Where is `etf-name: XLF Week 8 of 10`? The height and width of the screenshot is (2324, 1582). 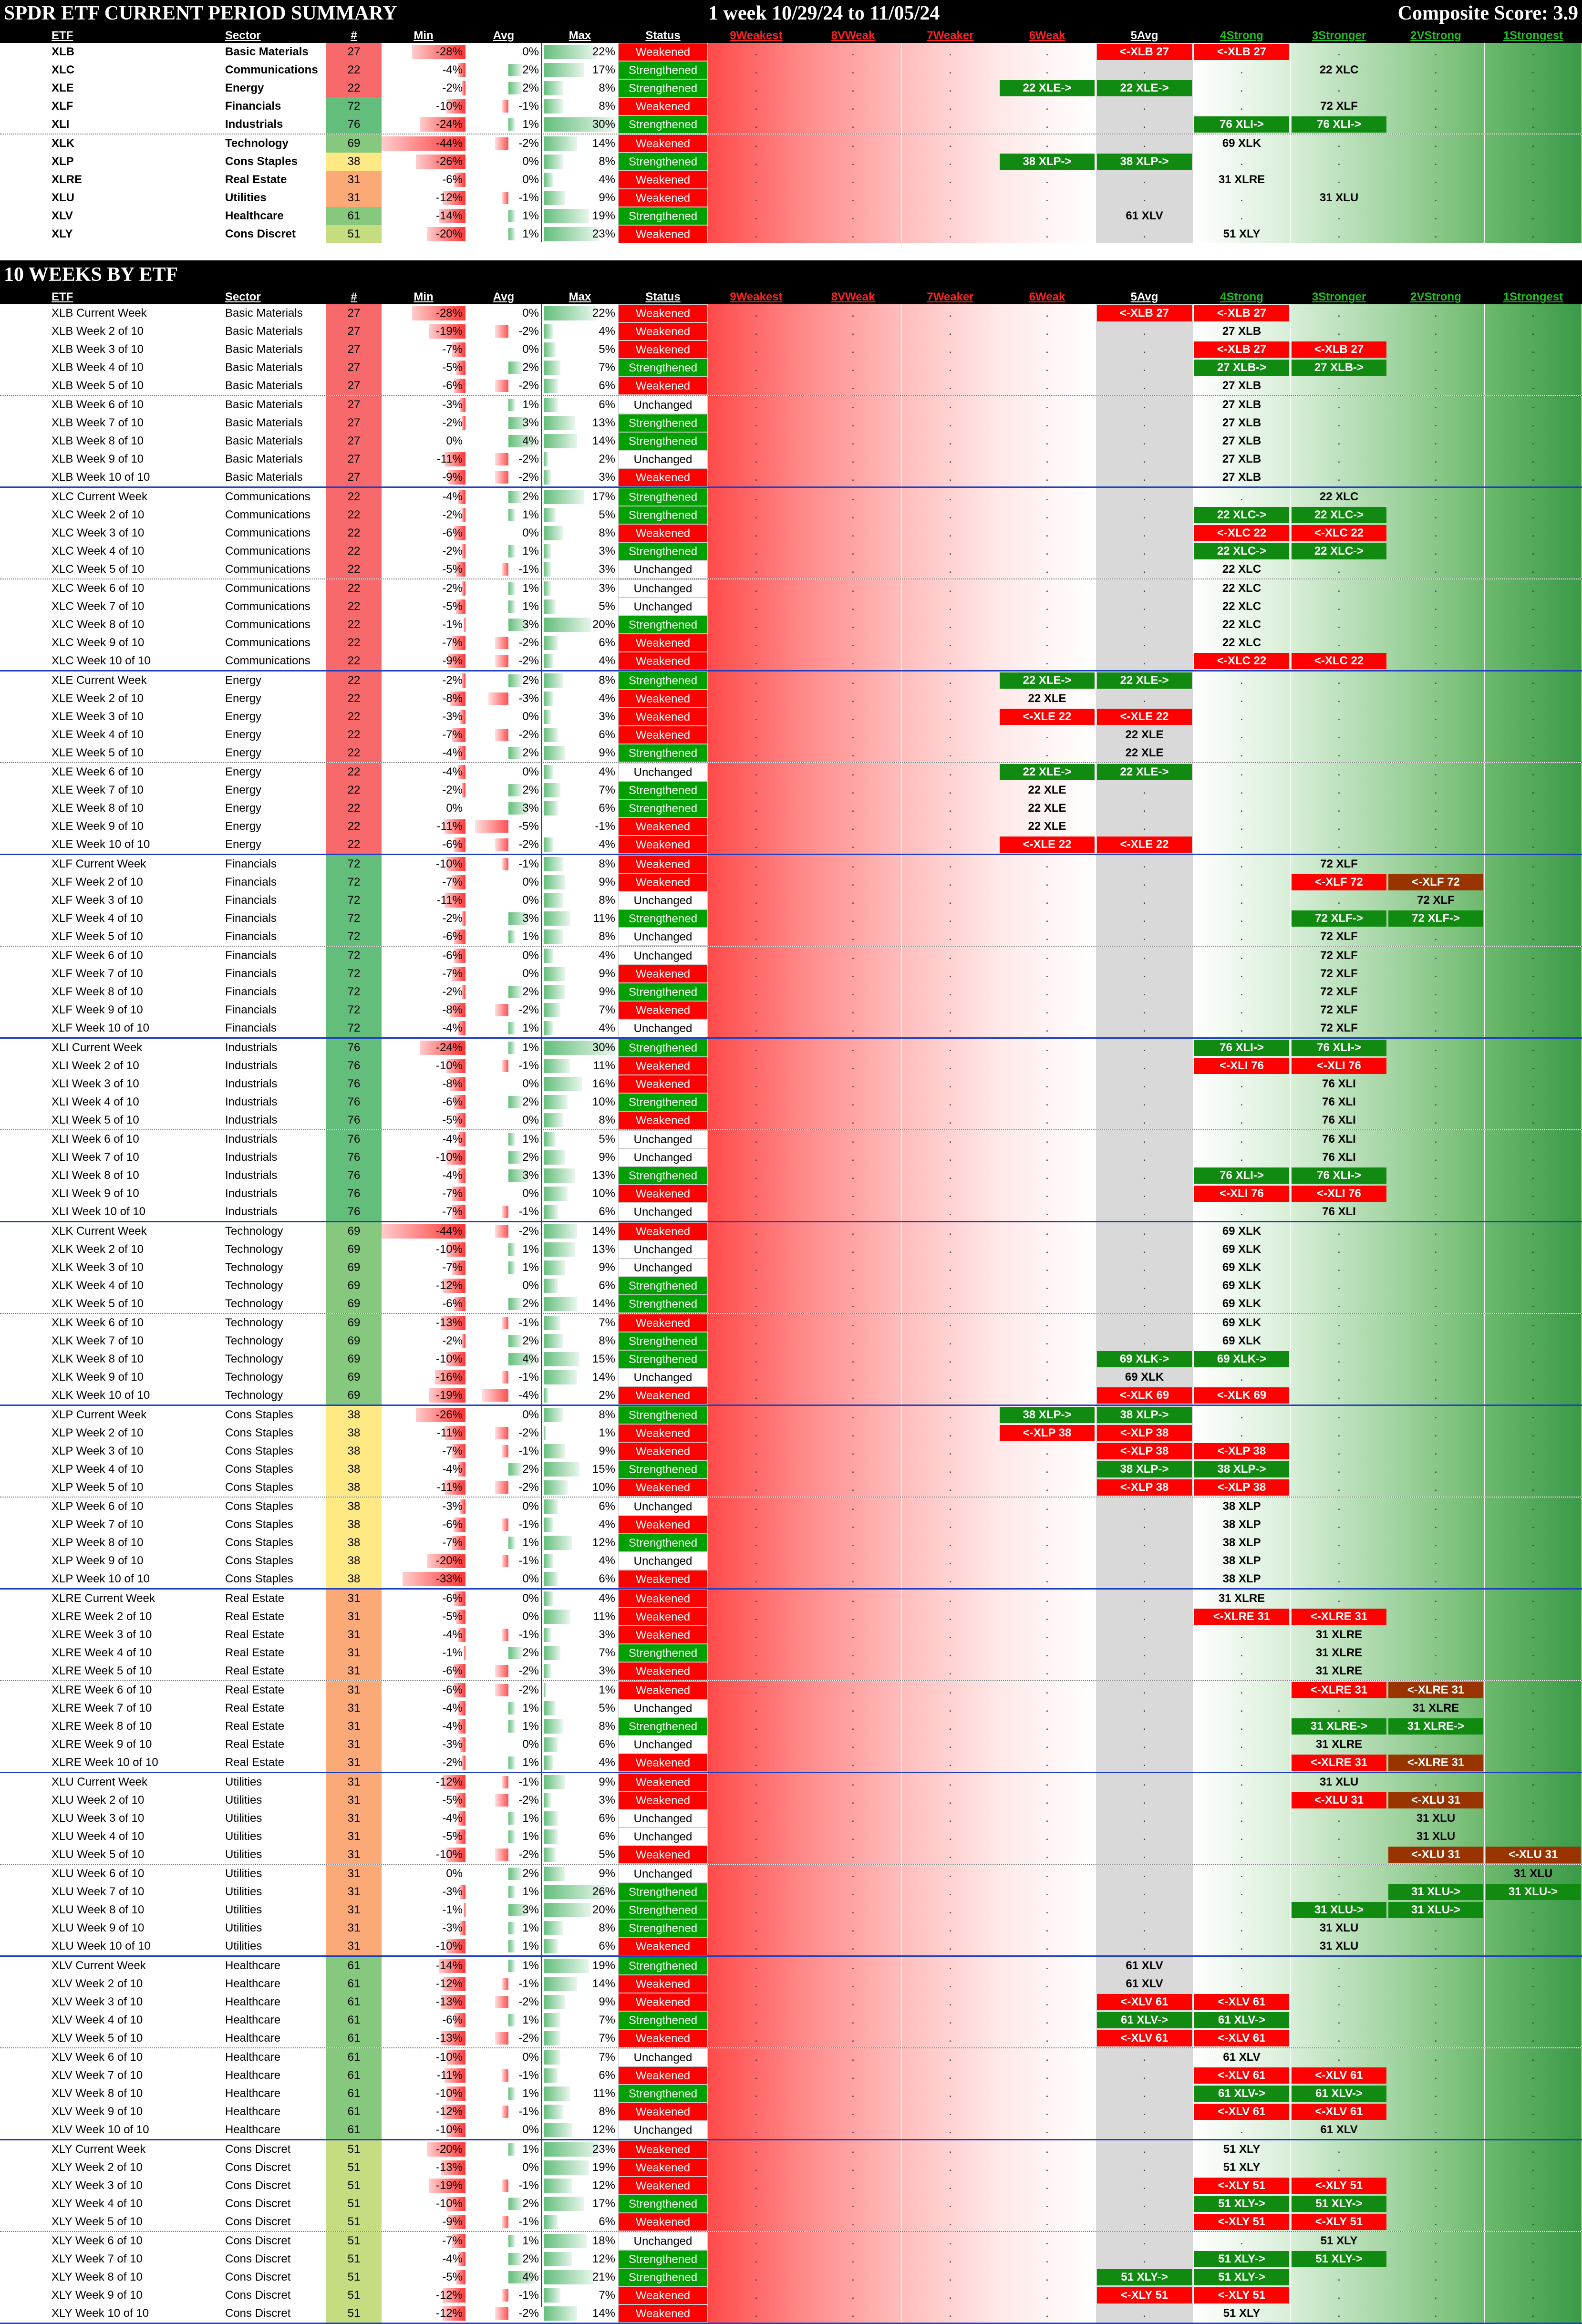 etf-name: XLF Week 8 of 10 is located at coordinates (97, 991).